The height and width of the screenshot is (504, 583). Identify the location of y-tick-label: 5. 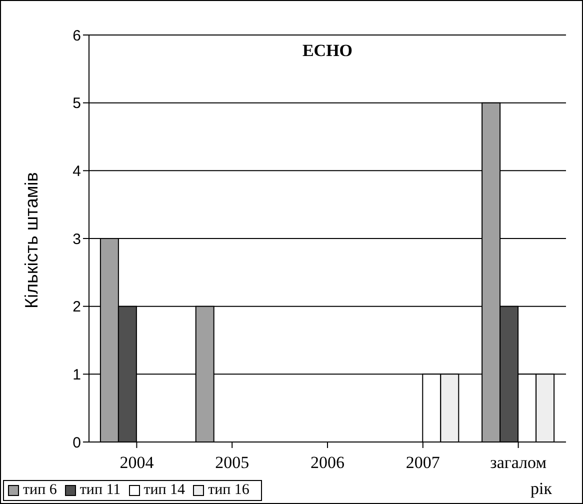
(76, 103).